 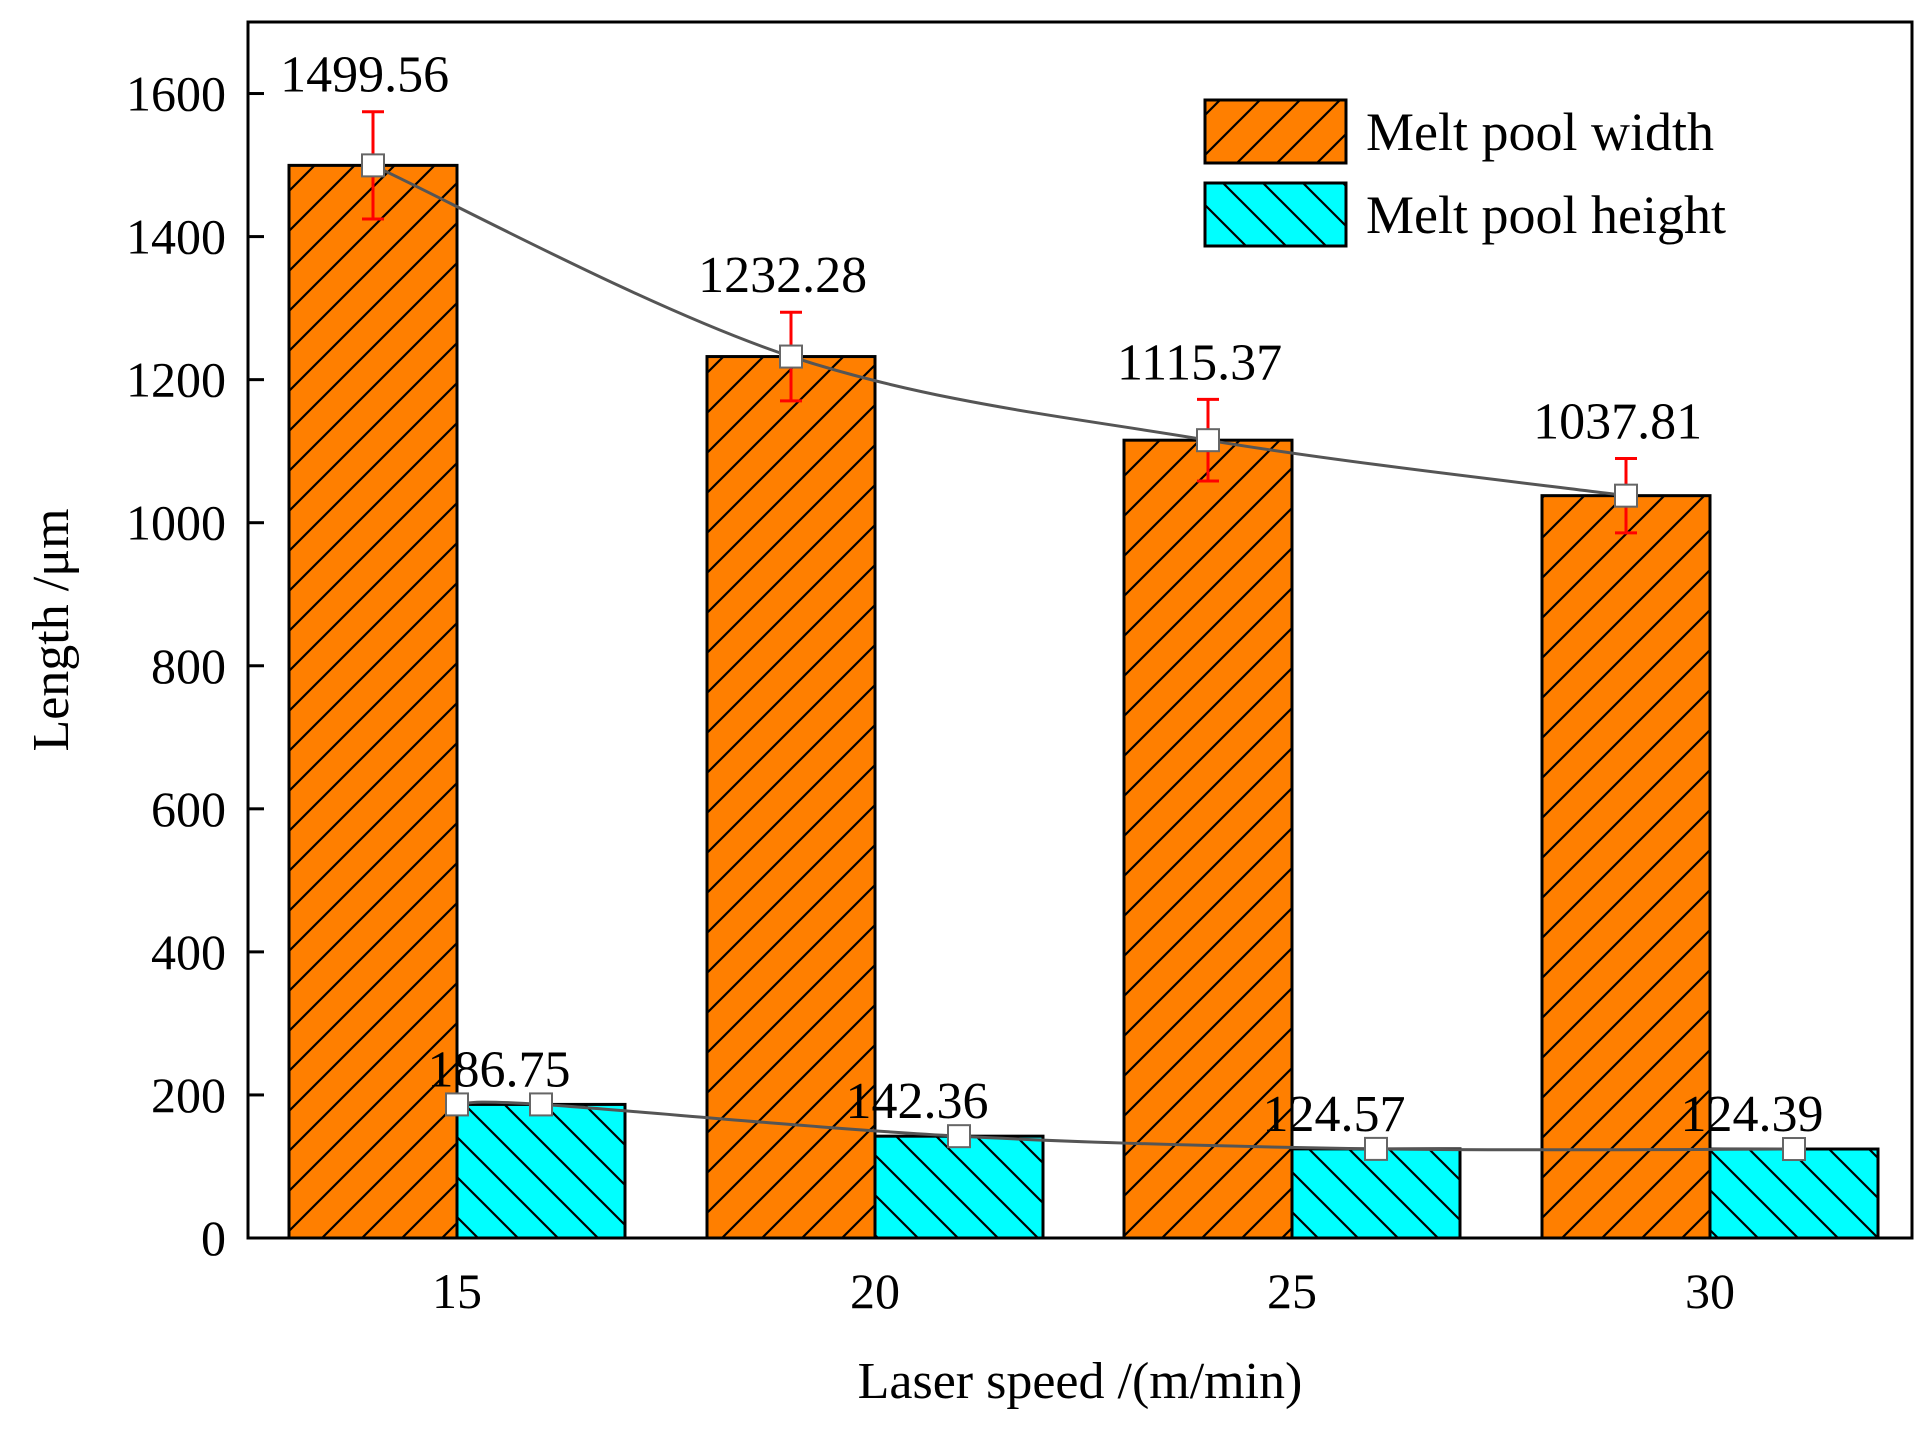 What do you see at coordinates (213, 1238) in the screenshot?
I see `y-tick-label: 0` at bounding box center [213, 1238].